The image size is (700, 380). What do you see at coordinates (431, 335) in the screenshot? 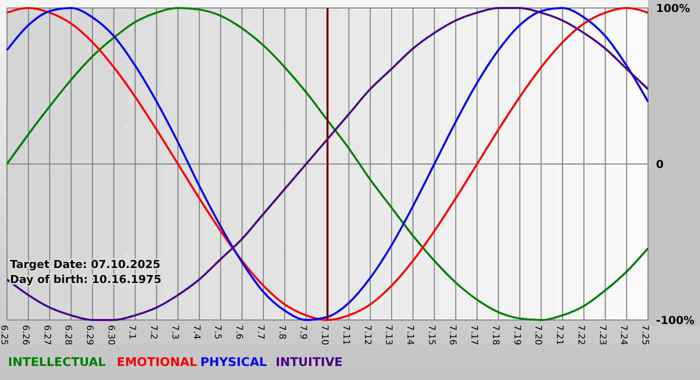
I see `x-tick-label: 7.15` at bounding box center [431, 335].